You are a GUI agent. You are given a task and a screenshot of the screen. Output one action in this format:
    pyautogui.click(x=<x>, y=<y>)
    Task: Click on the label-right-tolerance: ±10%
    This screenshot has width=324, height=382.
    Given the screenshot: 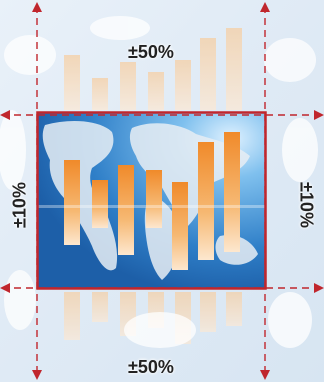 What is the action you would take?
    pyautogui.click(x=306, y=205)
    